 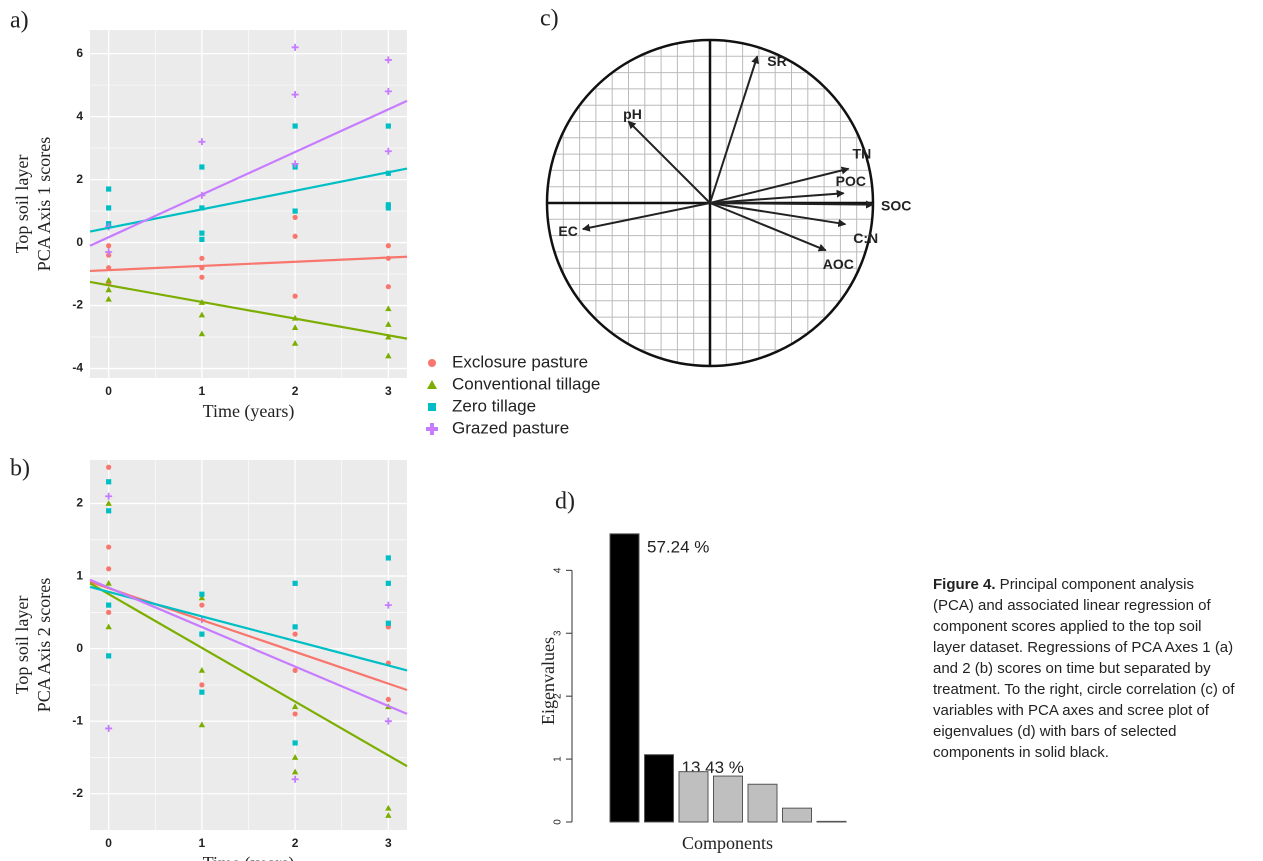 What do you see at coordinates (964, 584) in the screenshot?
I see `caption-label: Figure 4.` at bounding box center [964, 584].